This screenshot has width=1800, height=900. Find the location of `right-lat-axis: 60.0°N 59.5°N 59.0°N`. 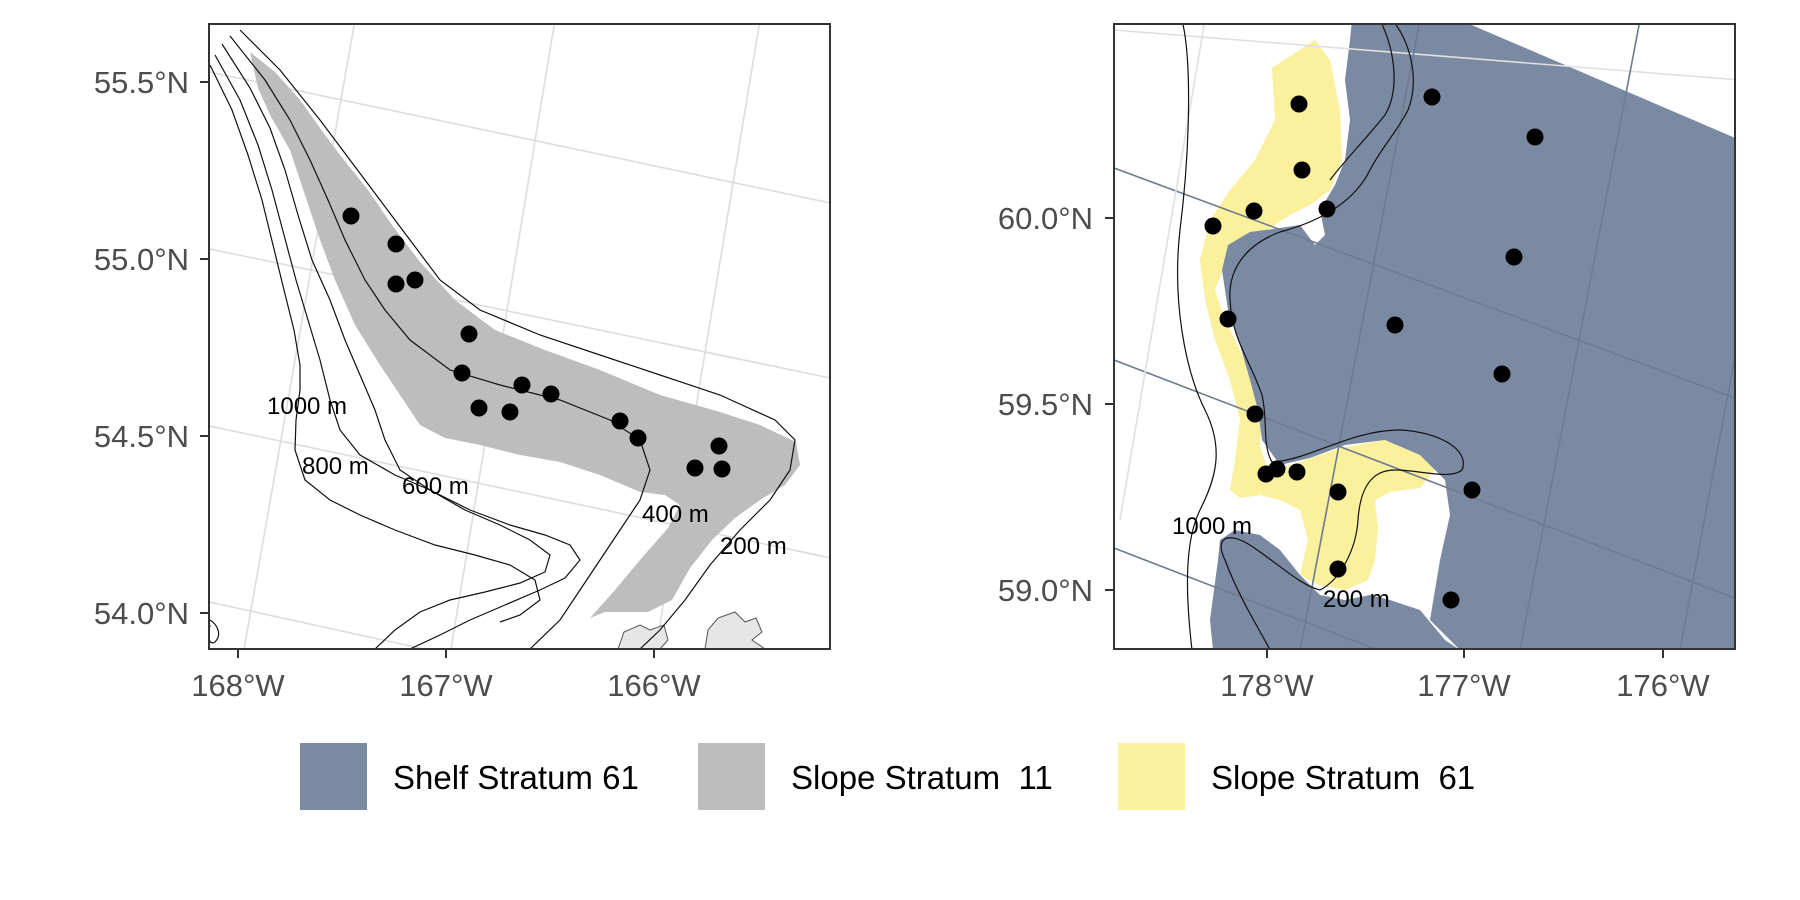

right-lat-axis: 60.0°N 59.5°N 59.0°N is located at coordinates (1056, 404).